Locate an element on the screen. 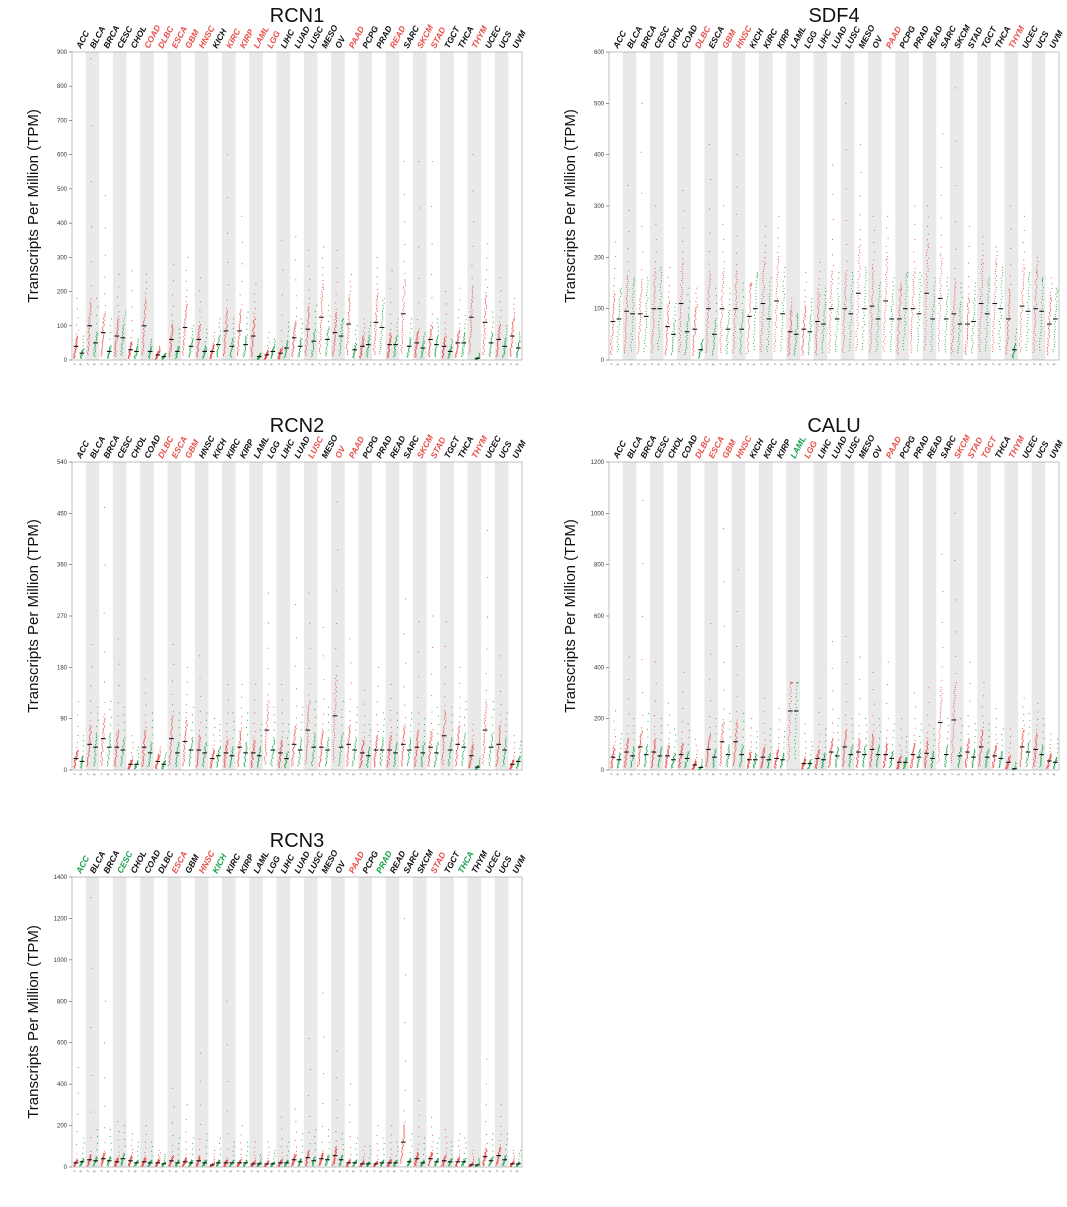  y-tick-label: 200 is located at coordinates (599, 258).